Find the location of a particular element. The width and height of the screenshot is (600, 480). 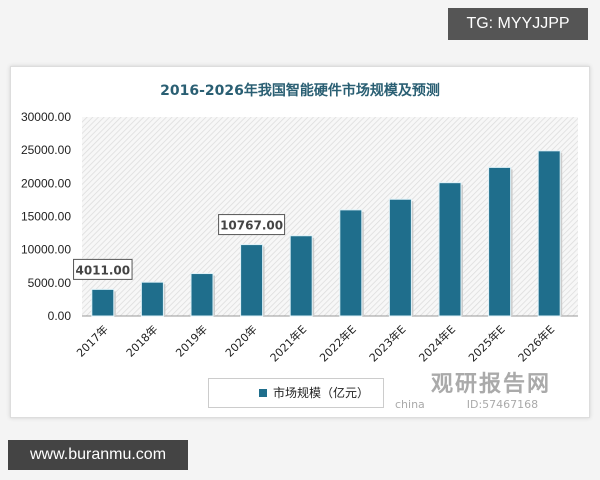

legend-swatch is located at coordinates (263, 393).